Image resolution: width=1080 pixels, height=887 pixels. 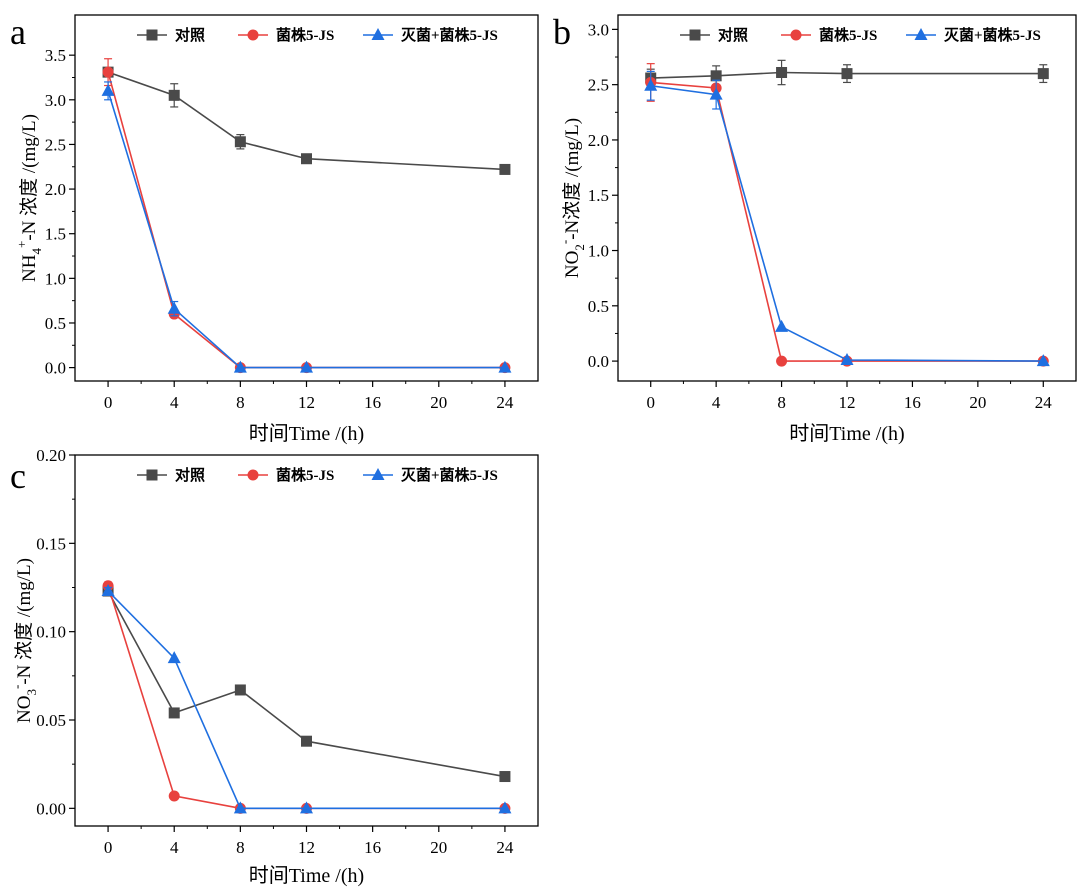 What do you see at coordinates (598, 306) in the screenshot?
I see `y-tick-label: 0.5` at bounding box center [598, 306].